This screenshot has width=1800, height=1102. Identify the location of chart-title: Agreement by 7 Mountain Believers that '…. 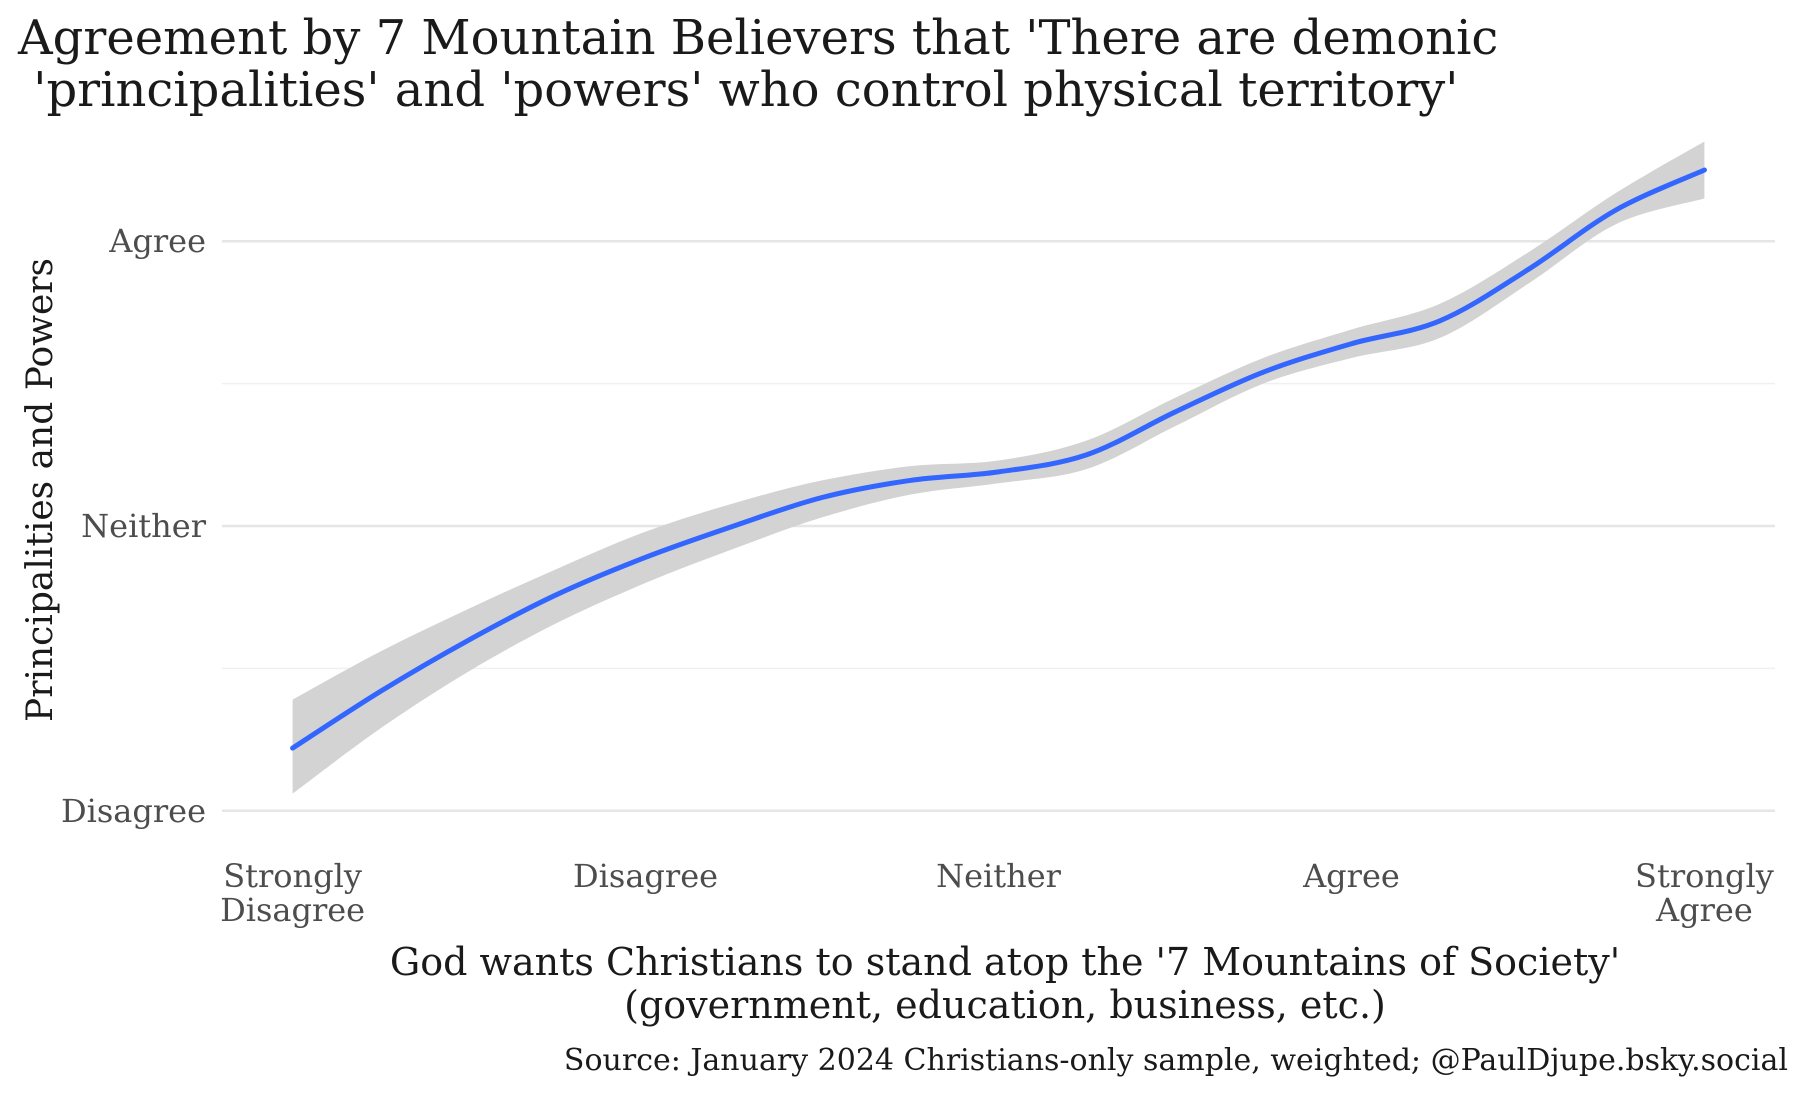
(898, 64).